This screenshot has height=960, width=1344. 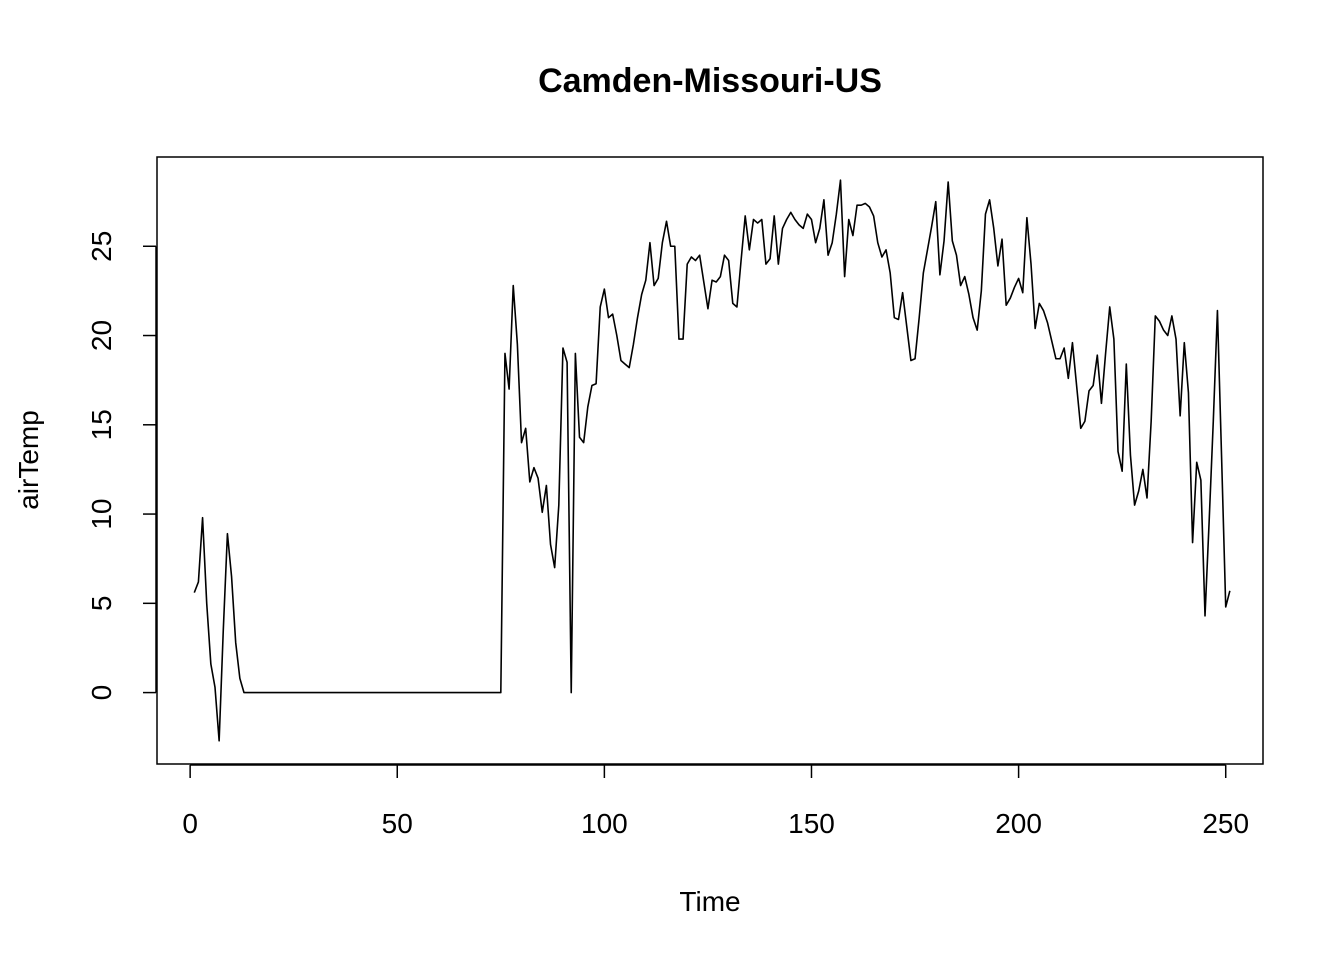 I want to click on y-tick-label: 20, so click(x=101, y=335).